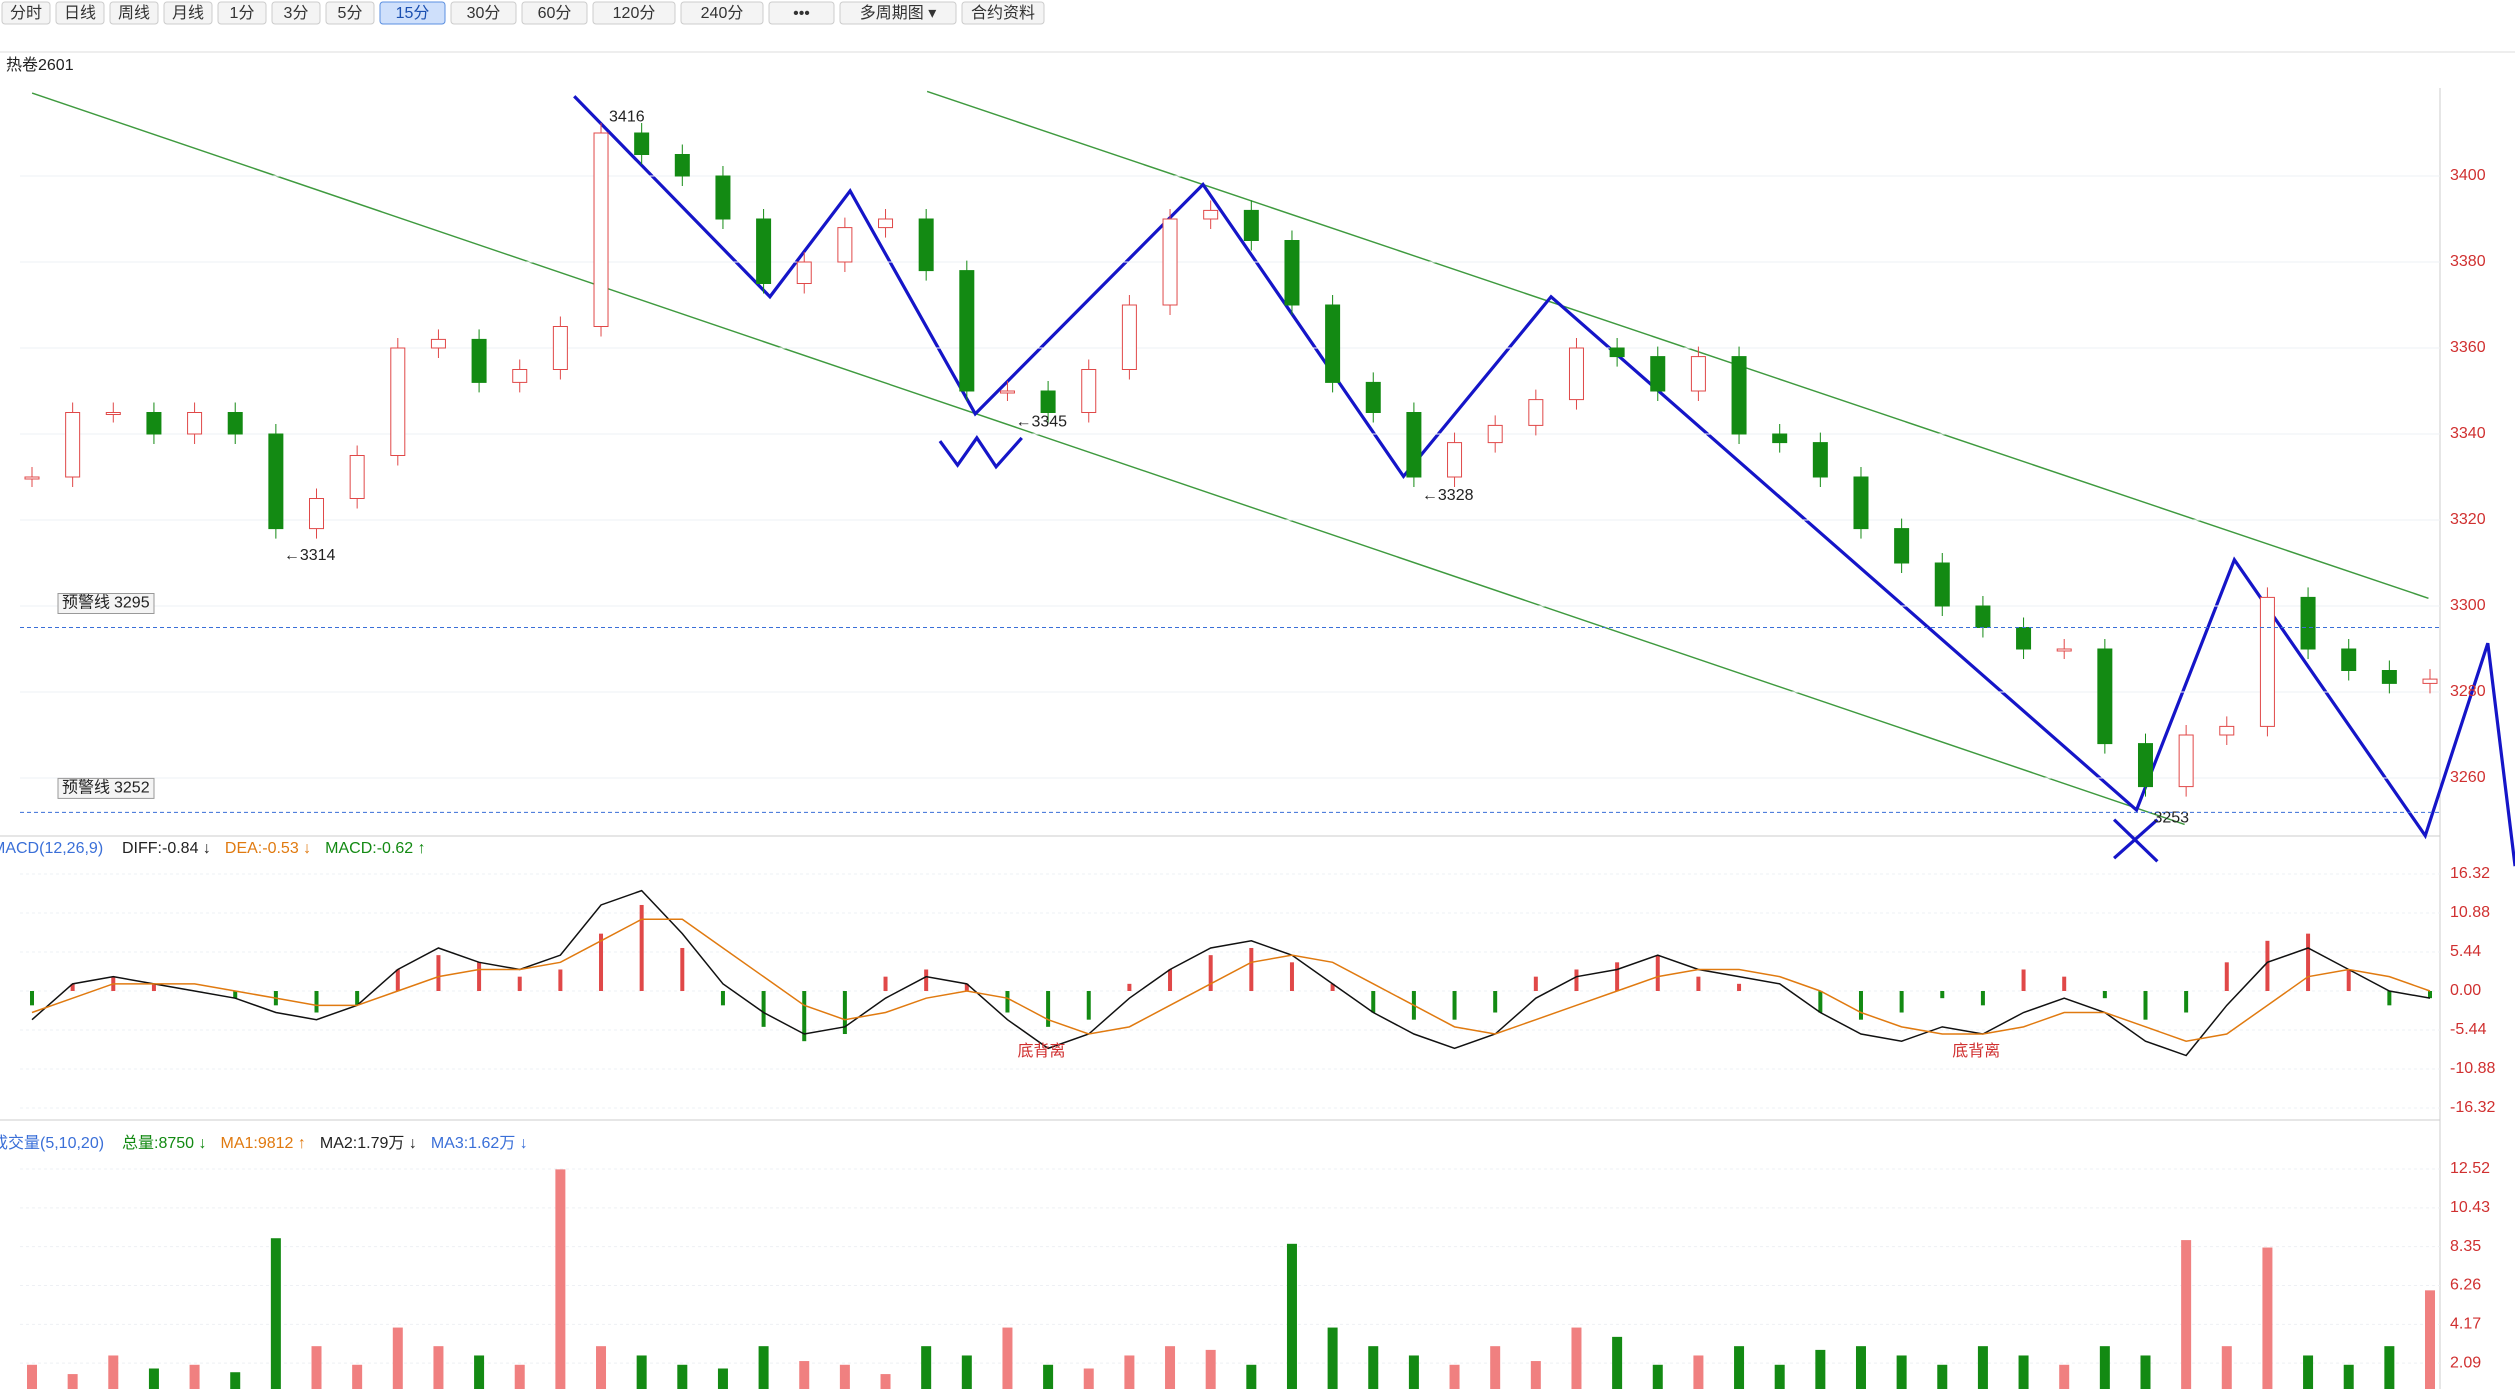 The image size is (2515, 1394). I want to click on toolbar-button-label: 120分, so click(634, 13).